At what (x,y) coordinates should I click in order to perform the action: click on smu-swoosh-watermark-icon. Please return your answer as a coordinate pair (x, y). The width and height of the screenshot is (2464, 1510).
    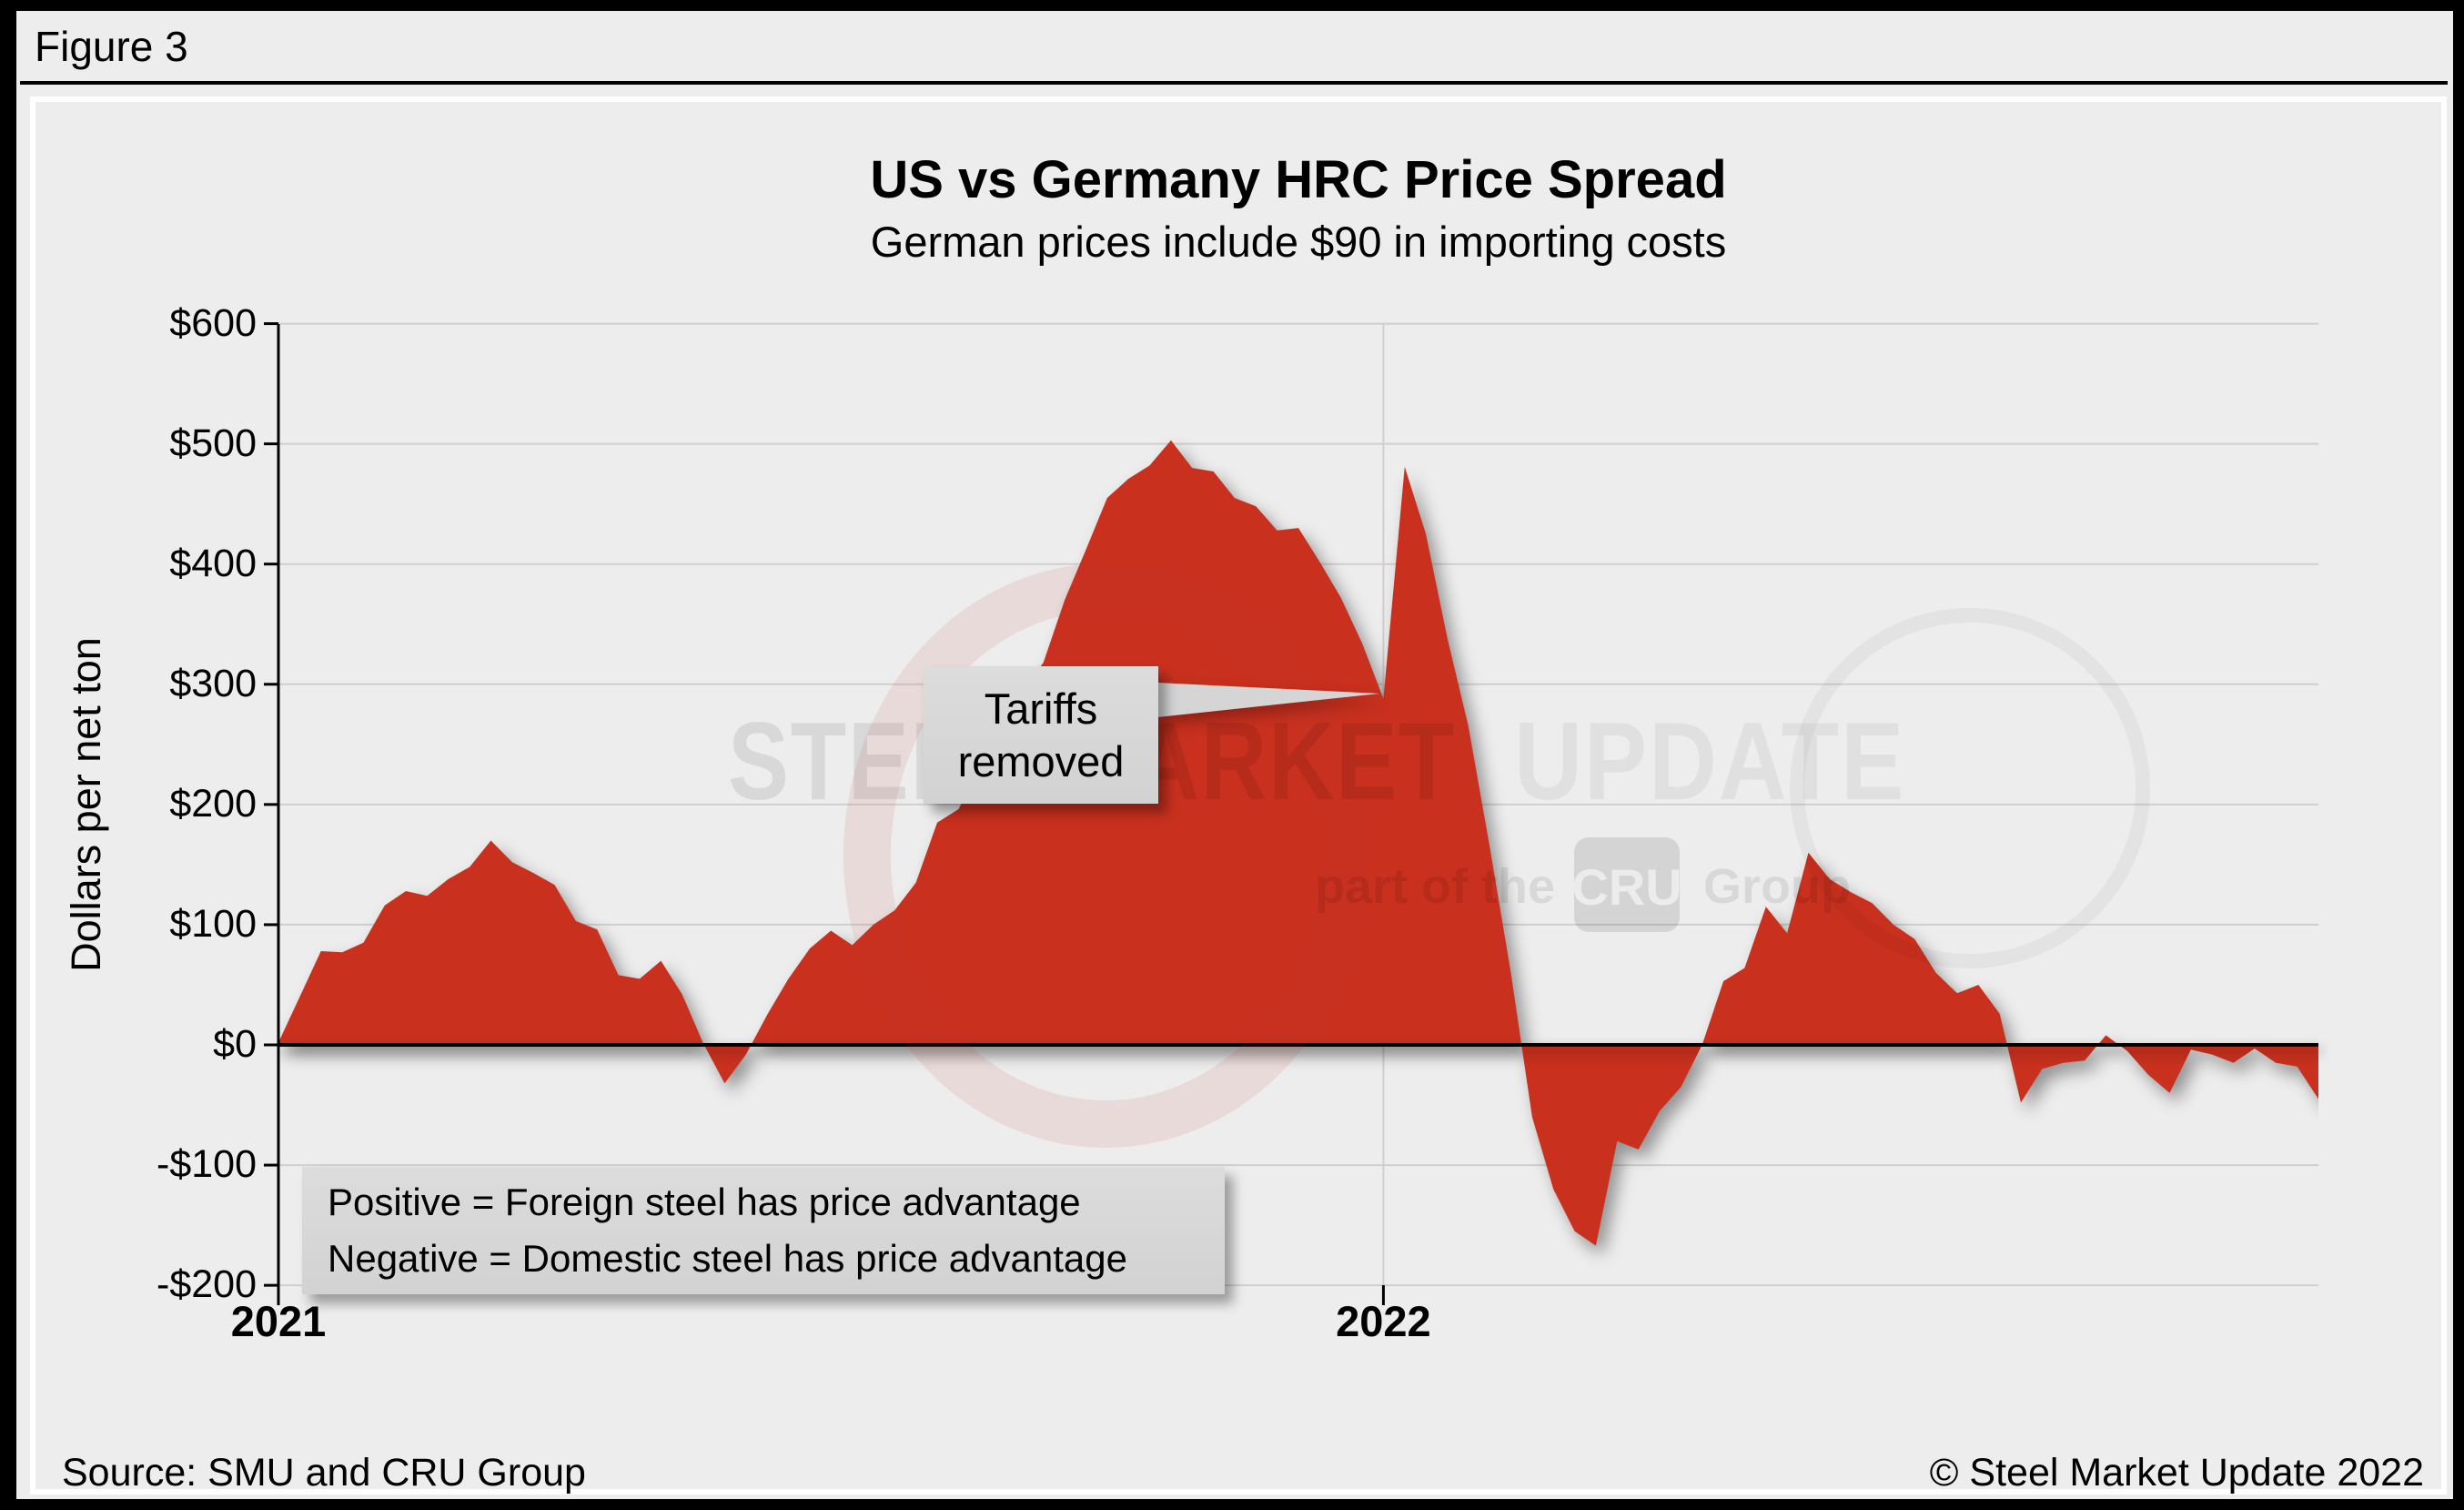
    Looking at the image, I should click on (1105, 856).